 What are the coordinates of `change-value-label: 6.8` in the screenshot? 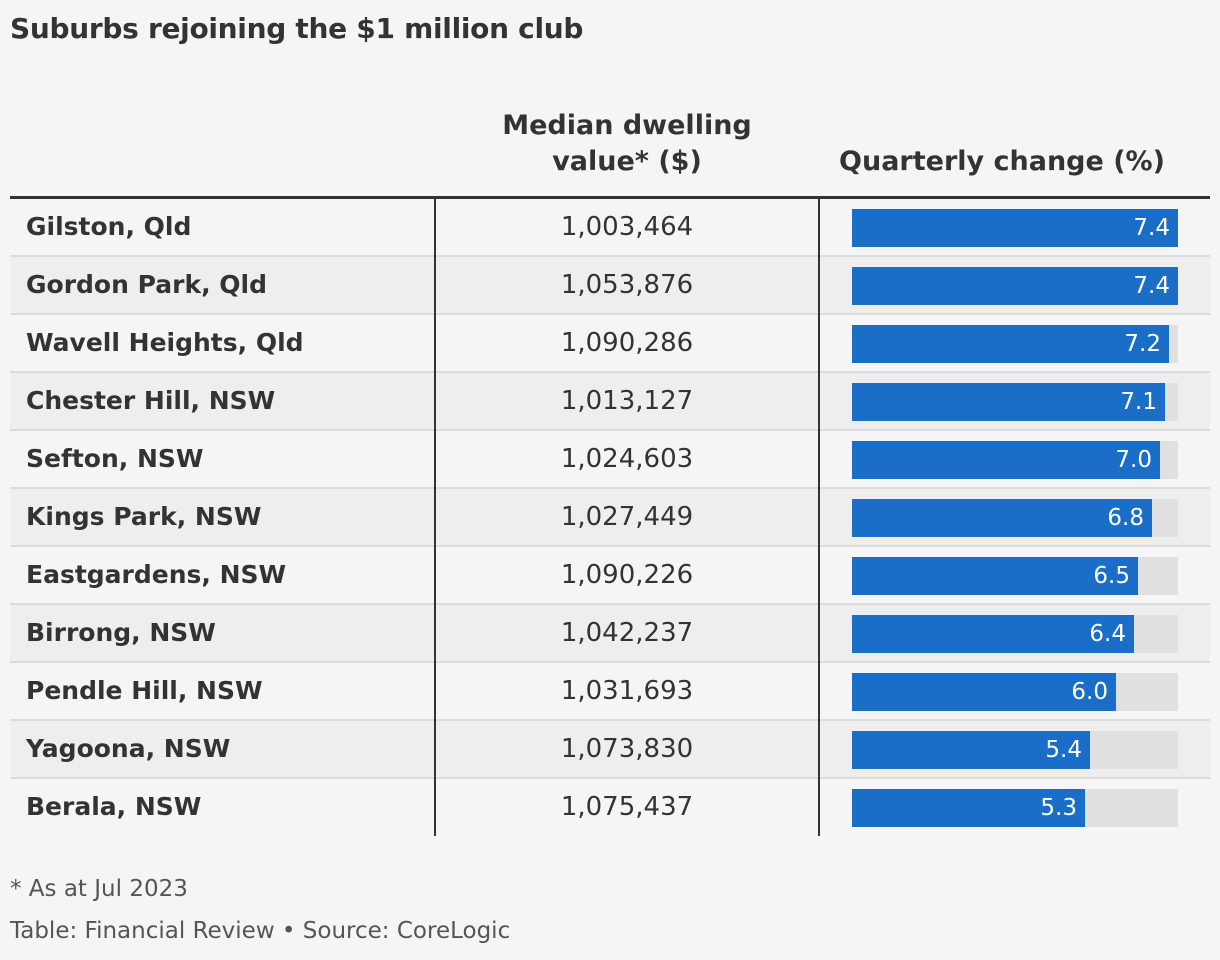 It's located at (1125, 518).